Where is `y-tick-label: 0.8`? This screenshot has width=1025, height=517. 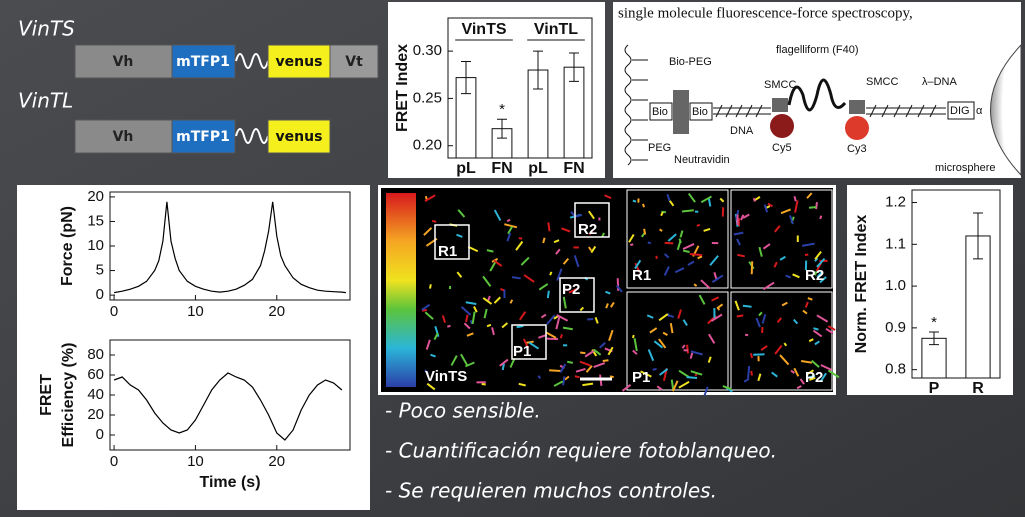
y-tick-label: 0.8 is located at coordinates (895, 369).